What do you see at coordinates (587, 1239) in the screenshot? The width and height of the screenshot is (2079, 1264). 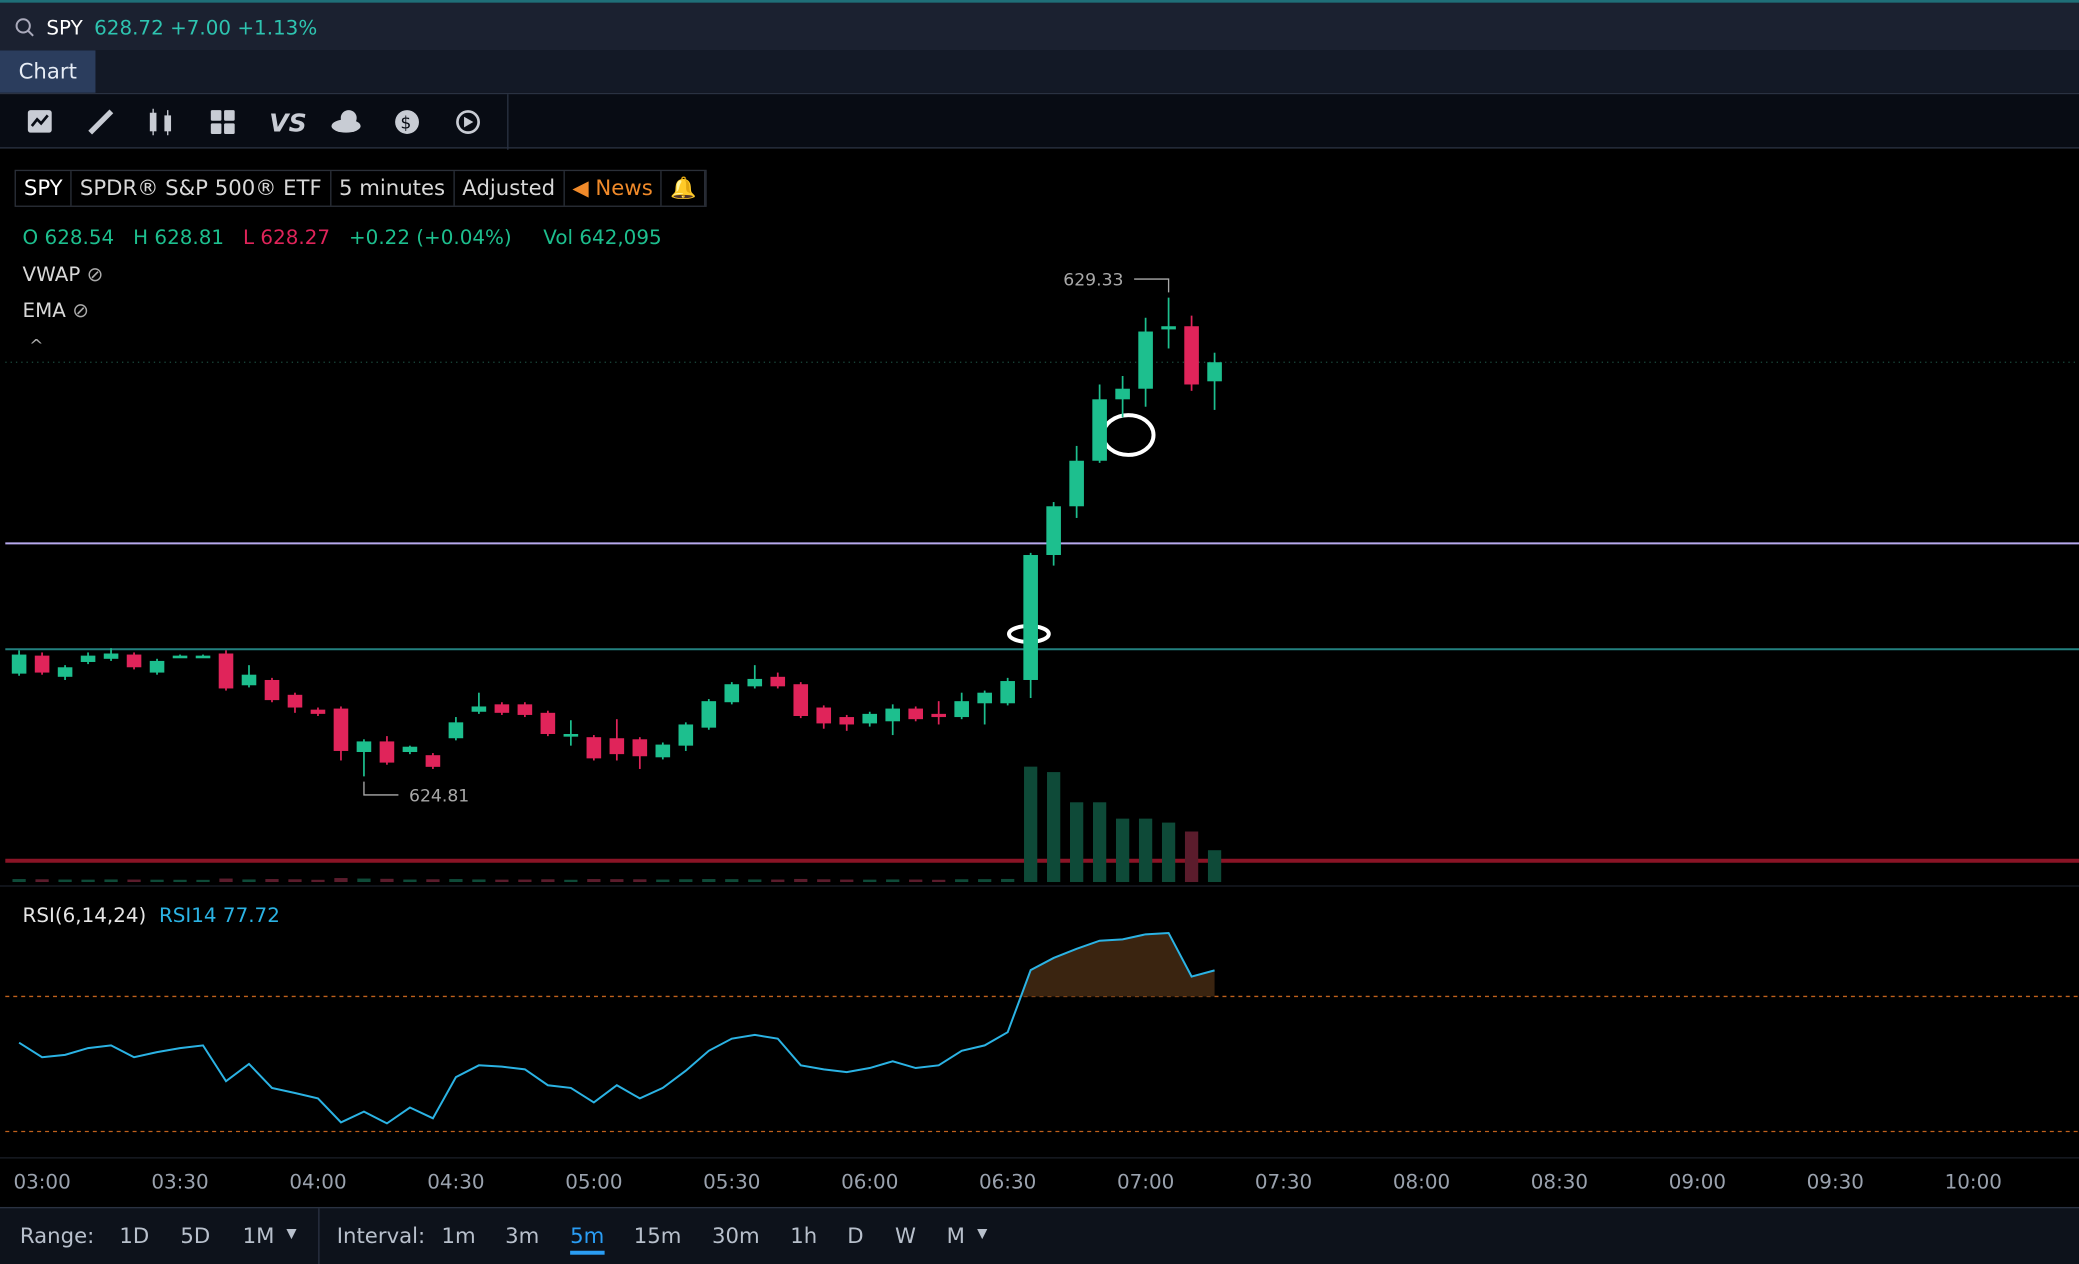 I see `interval-option: 5m` at bounding box center [587, 1239].